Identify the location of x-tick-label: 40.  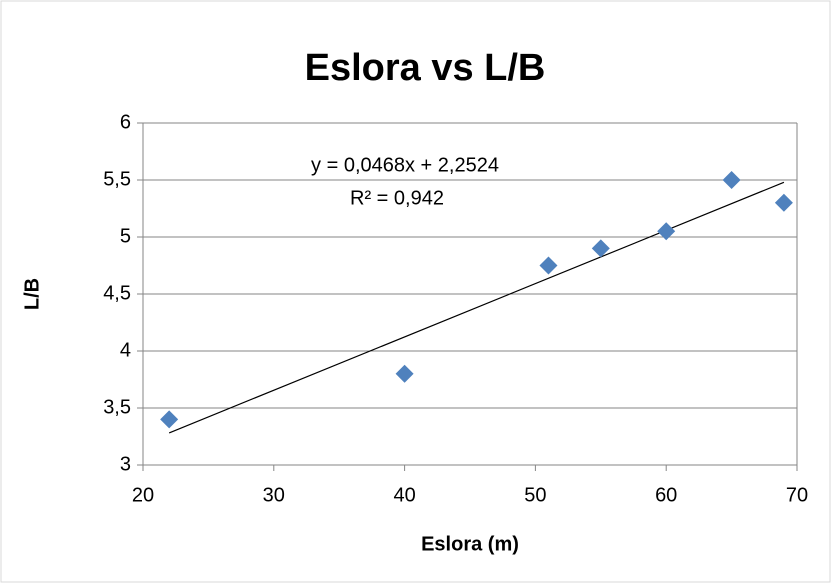
(404, 495).